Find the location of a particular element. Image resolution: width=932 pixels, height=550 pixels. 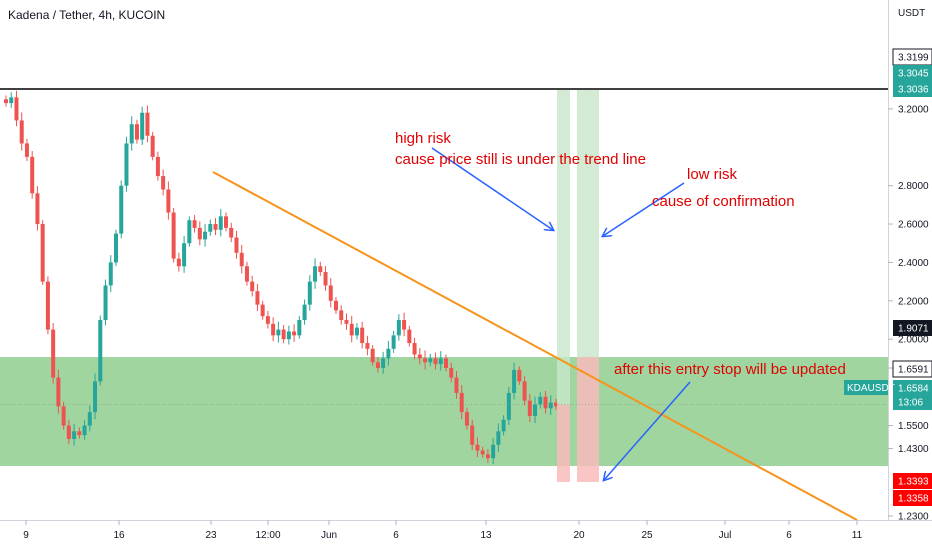

x-tick-label: Jun is located at coordinates (329, 535).